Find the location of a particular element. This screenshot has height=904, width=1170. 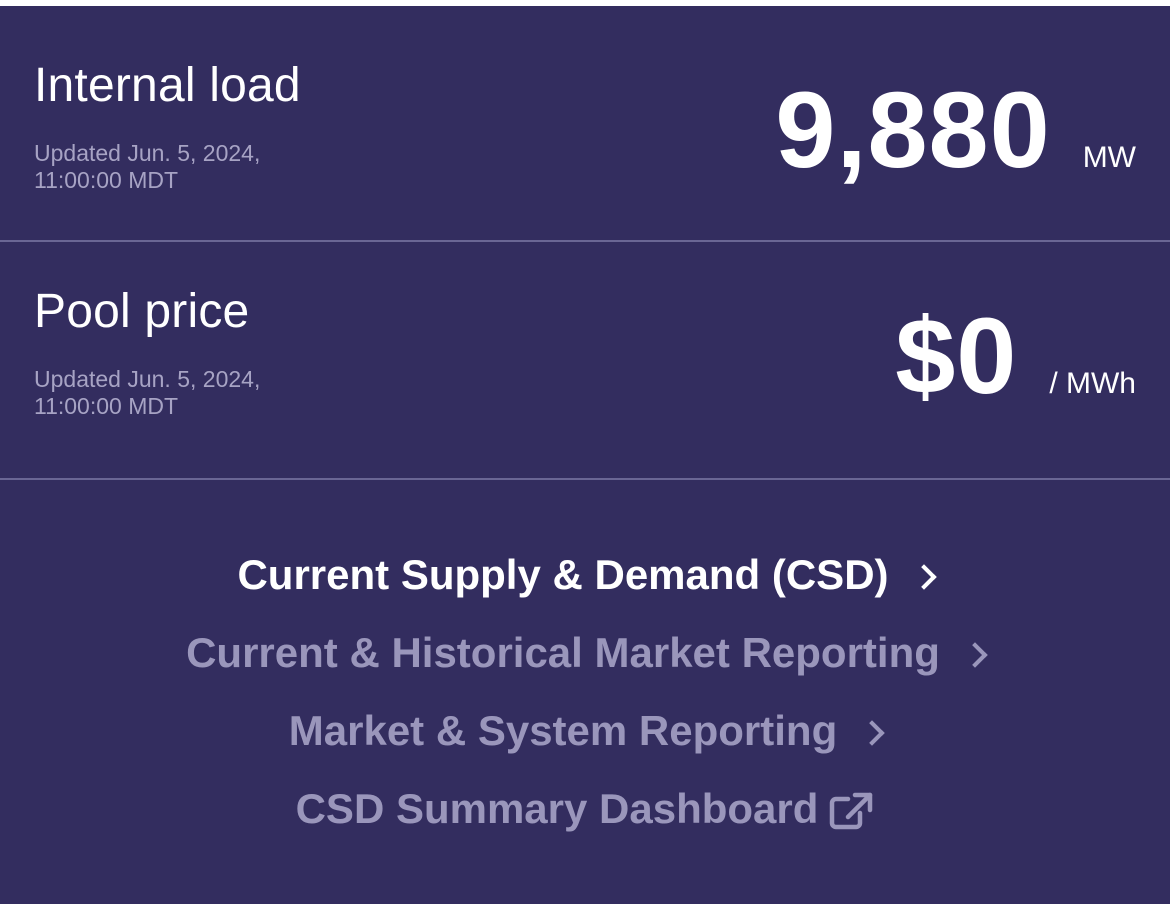

pool-price-updated: Updated Jun. 5, 2024, 11:00:00 MDT is located at coordinates (147, 392).